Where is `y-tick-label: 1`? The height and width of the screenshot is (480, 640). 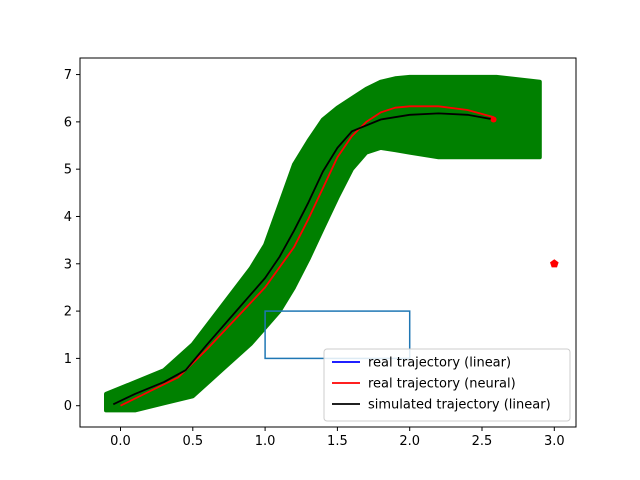
y-tick-label: 1 is located at coordinates (68, 359).